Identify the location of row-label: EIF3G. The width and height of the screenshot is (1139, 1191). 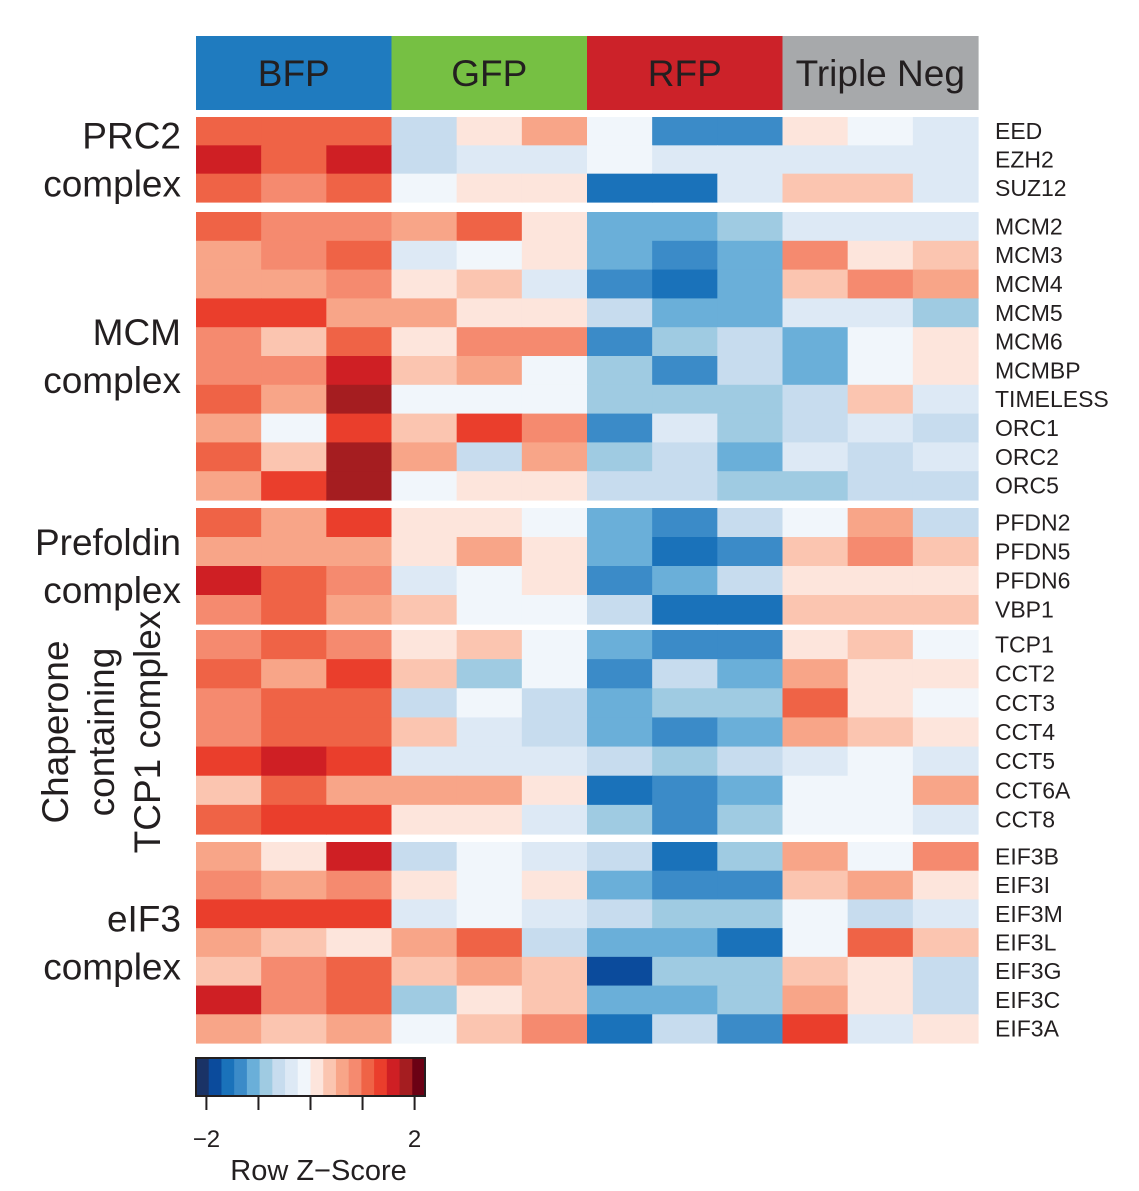
(1028, 971).